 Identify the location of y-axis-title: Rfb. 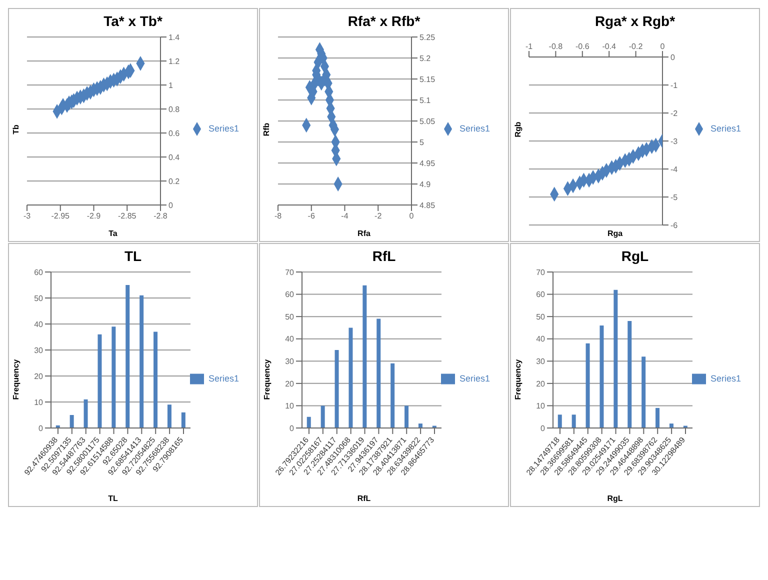
(267, 129).